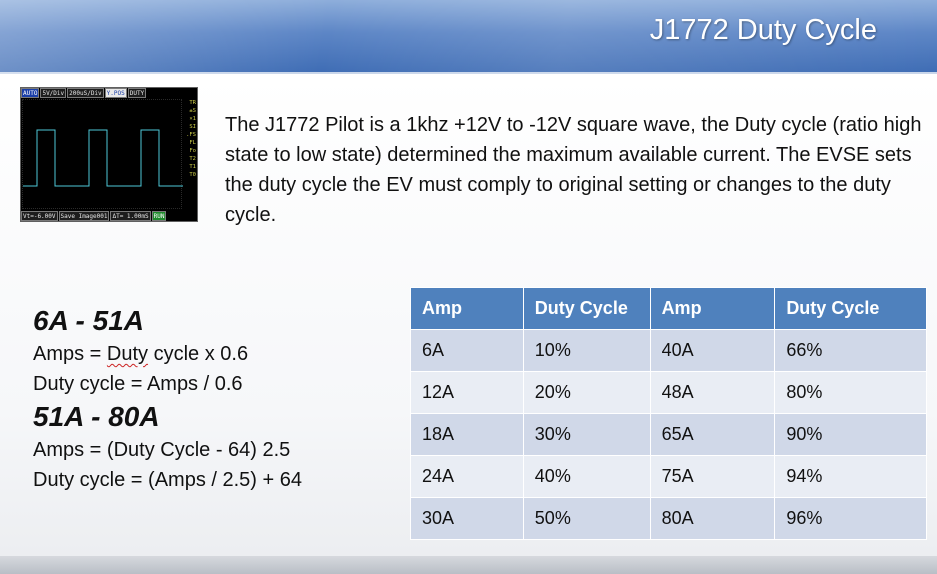  Describe the element at coordinates (467, 392) in the screenshot. I see `table-cell: 12A` at that location.